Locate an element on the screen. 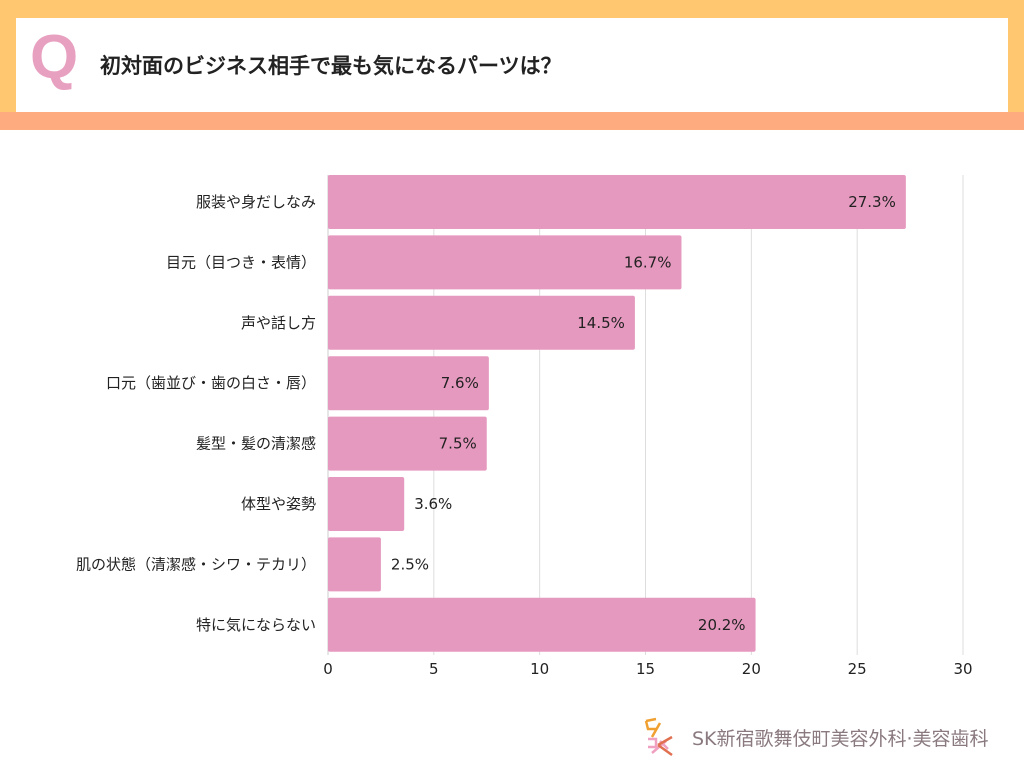  category-label: 声や話し方 is located at coordinates (278, 323).